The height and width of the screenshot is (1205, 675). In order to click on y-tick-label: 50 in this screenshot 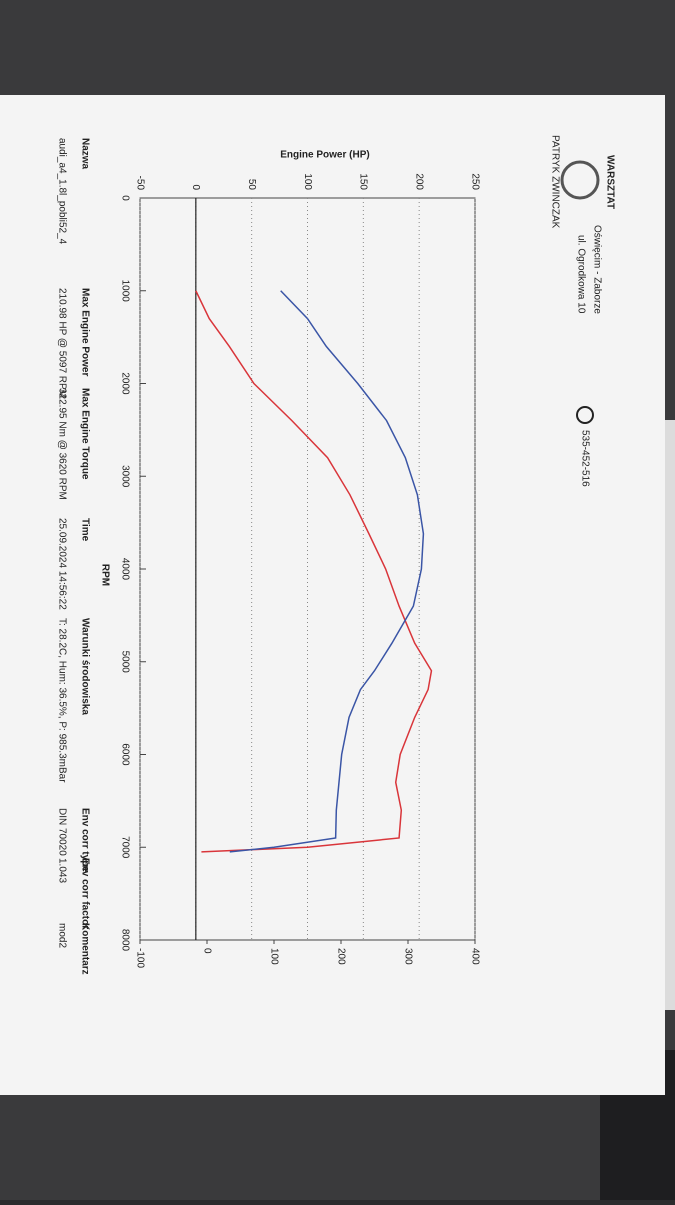, I will do `click(251, 185)`.